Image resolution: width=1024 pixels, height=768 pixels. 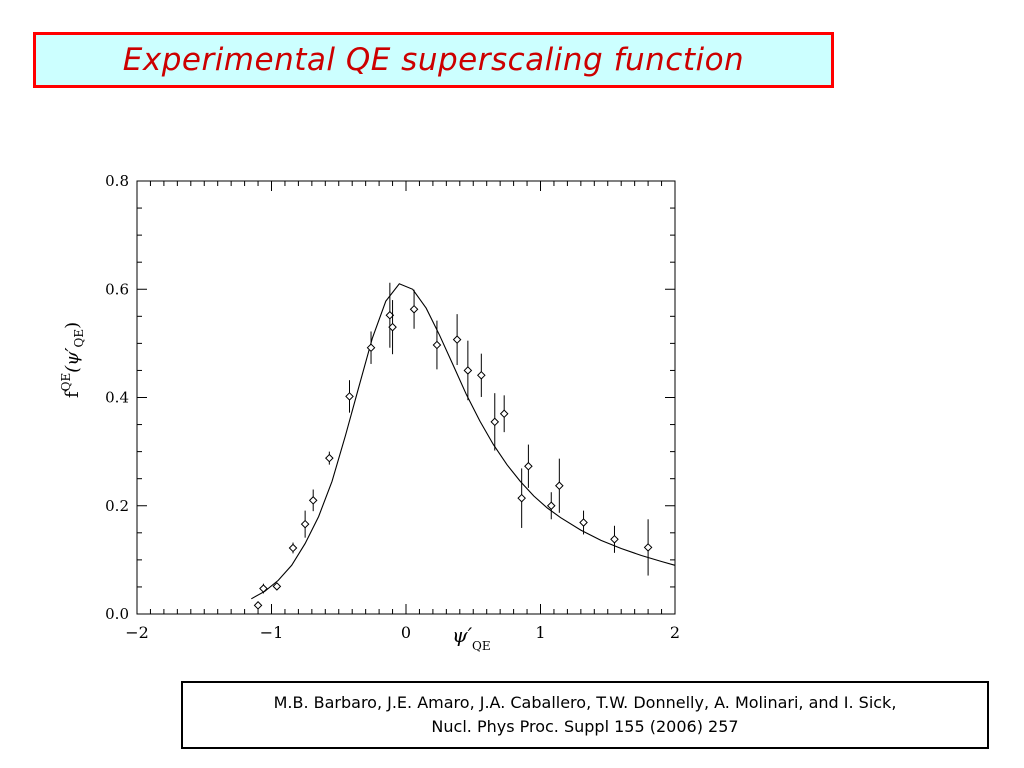 I want to click on y-tick-label: 0.4, so click(x=117, y=398).